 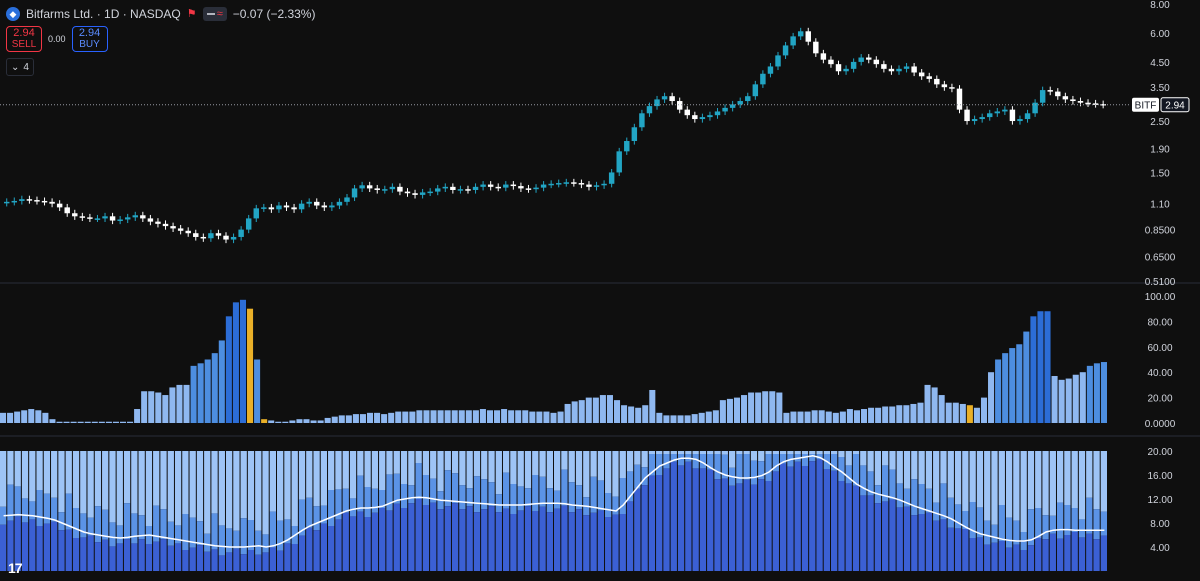 What do you see at coordinates (214, 14) in the screenshot?
I see `status-pill: ≈` at bounding box center [214, 14].